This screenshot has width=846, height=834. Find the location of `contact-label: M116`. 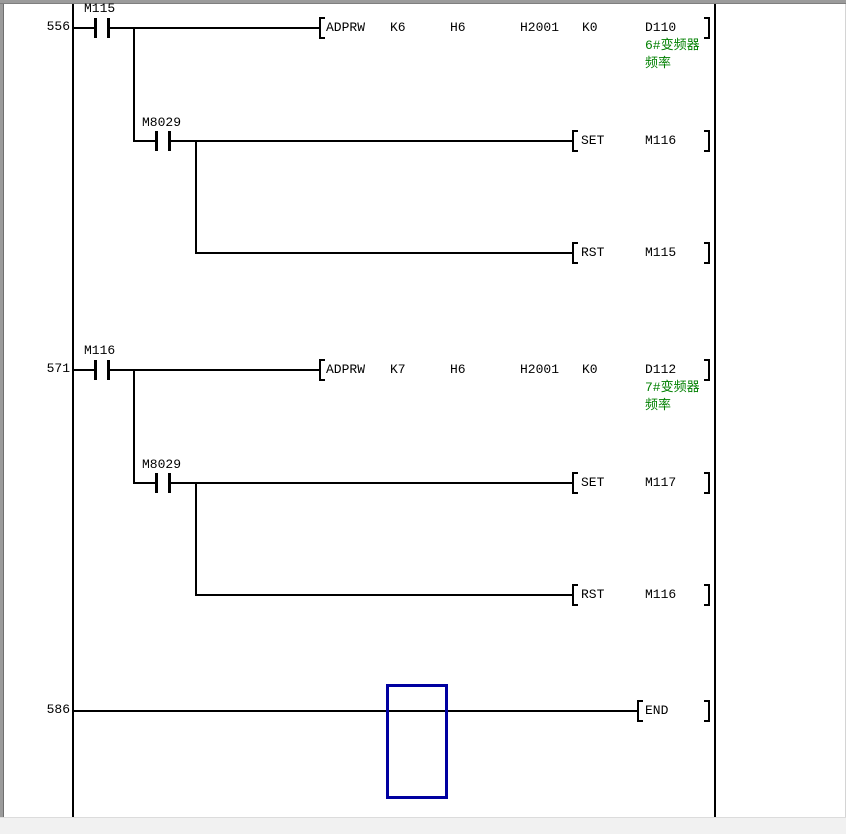

contact-label: M116 is located at coordinates (100, 350).